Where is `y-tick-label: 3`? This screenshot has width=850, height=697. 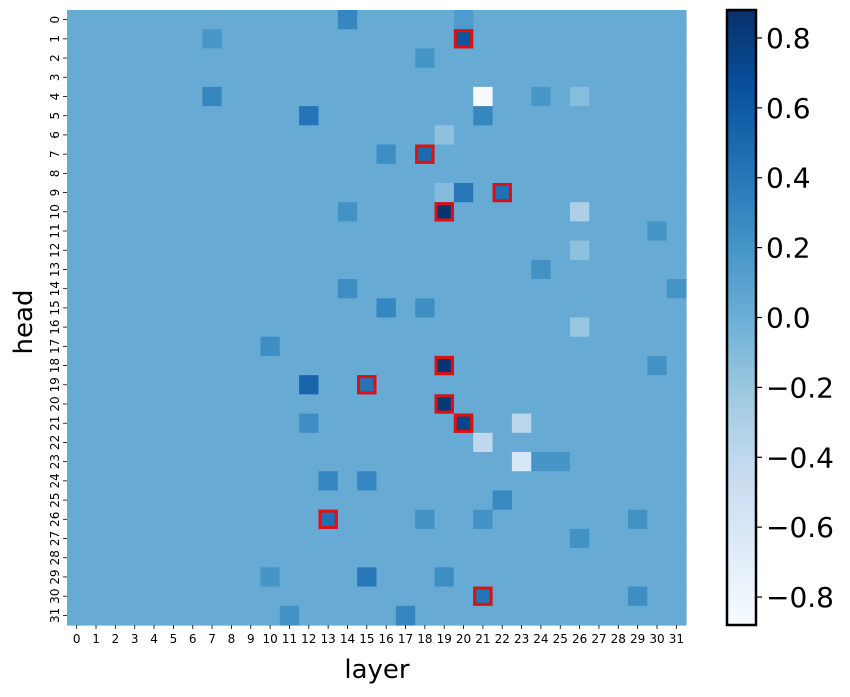 y-tick-label: 3 is located at coordinates (55, 77).